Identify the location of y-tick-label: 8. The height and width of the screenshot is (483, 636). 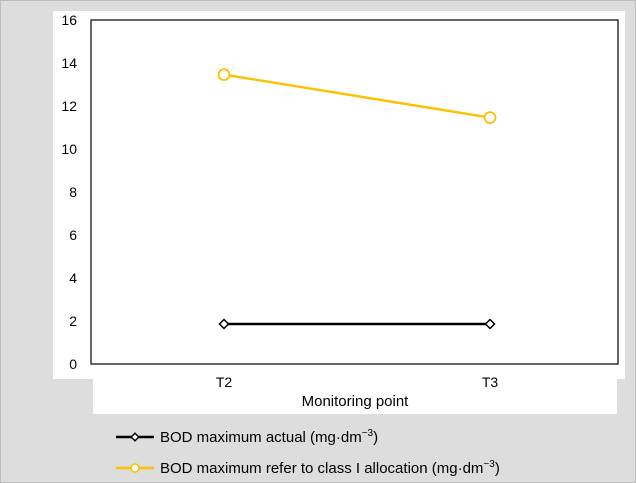
(73, 192).